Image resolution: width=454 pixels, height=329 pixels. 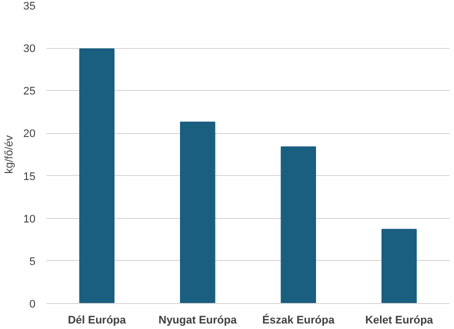 I want to click on y-tick-label: 0, so click(x=32, y=304).